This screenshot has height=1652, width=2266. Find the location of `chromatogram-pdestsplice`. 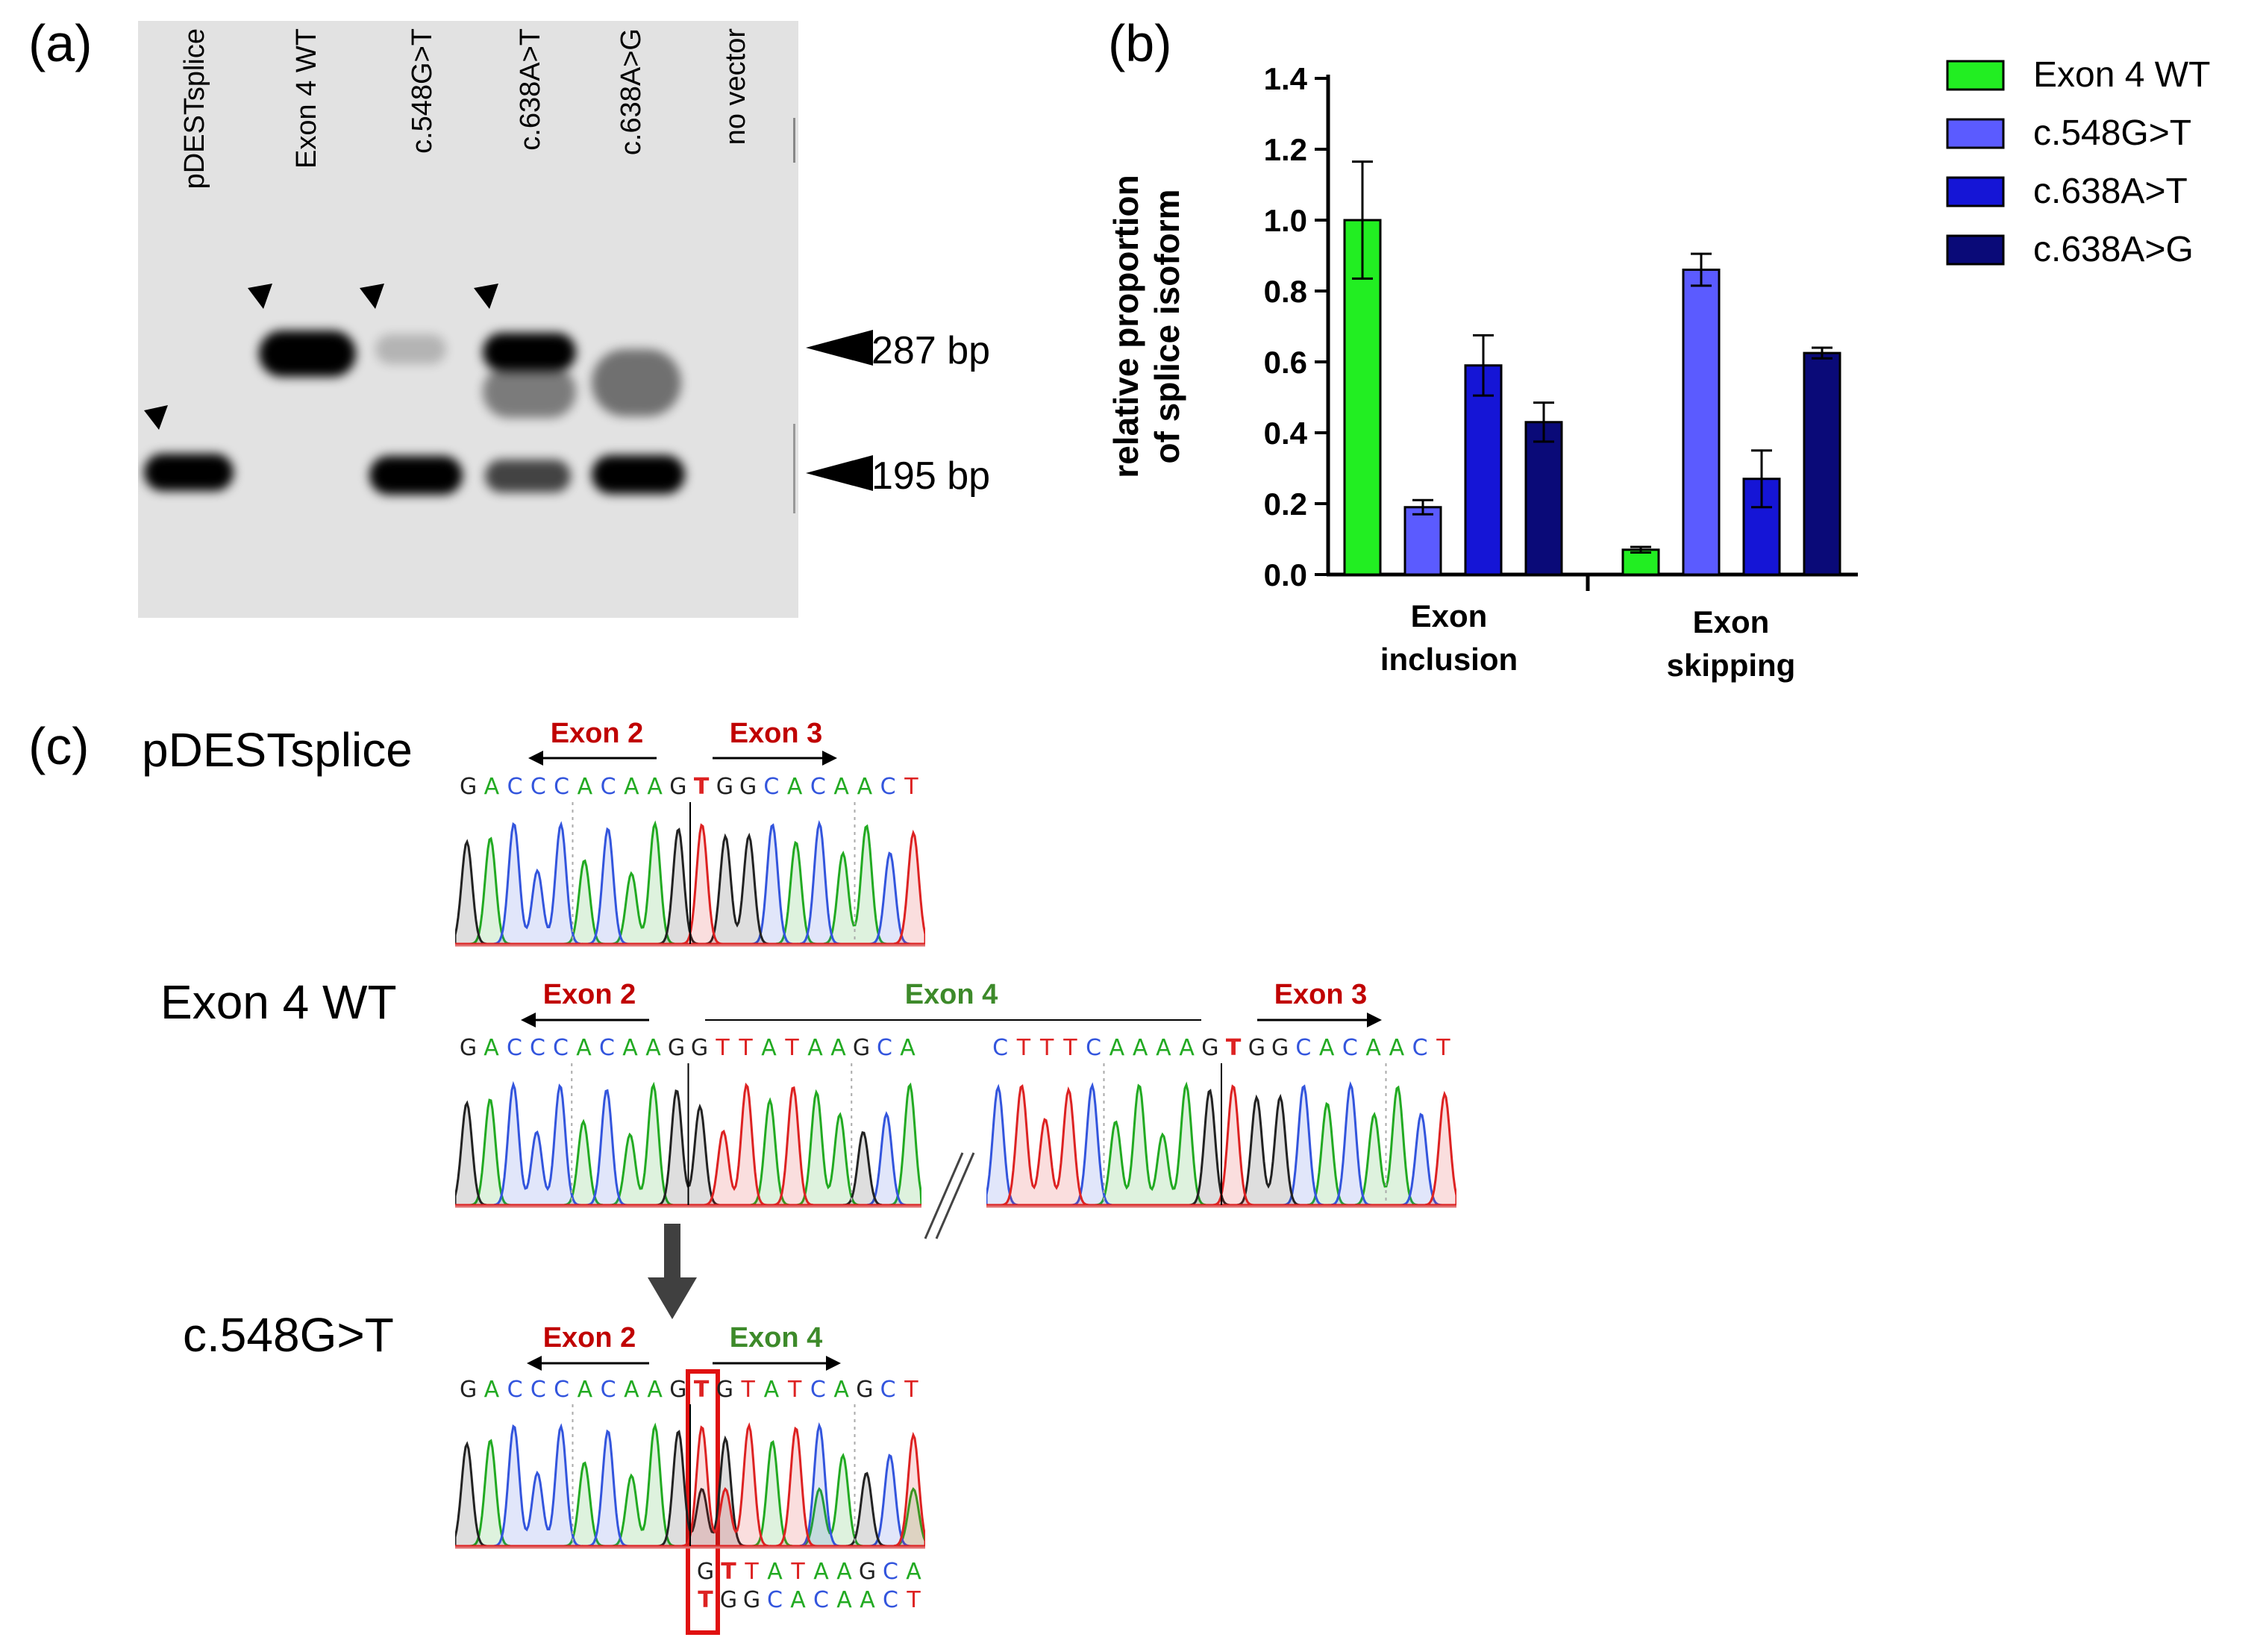

chromatogram-pdestsplice is located at coordinates (690, 874).